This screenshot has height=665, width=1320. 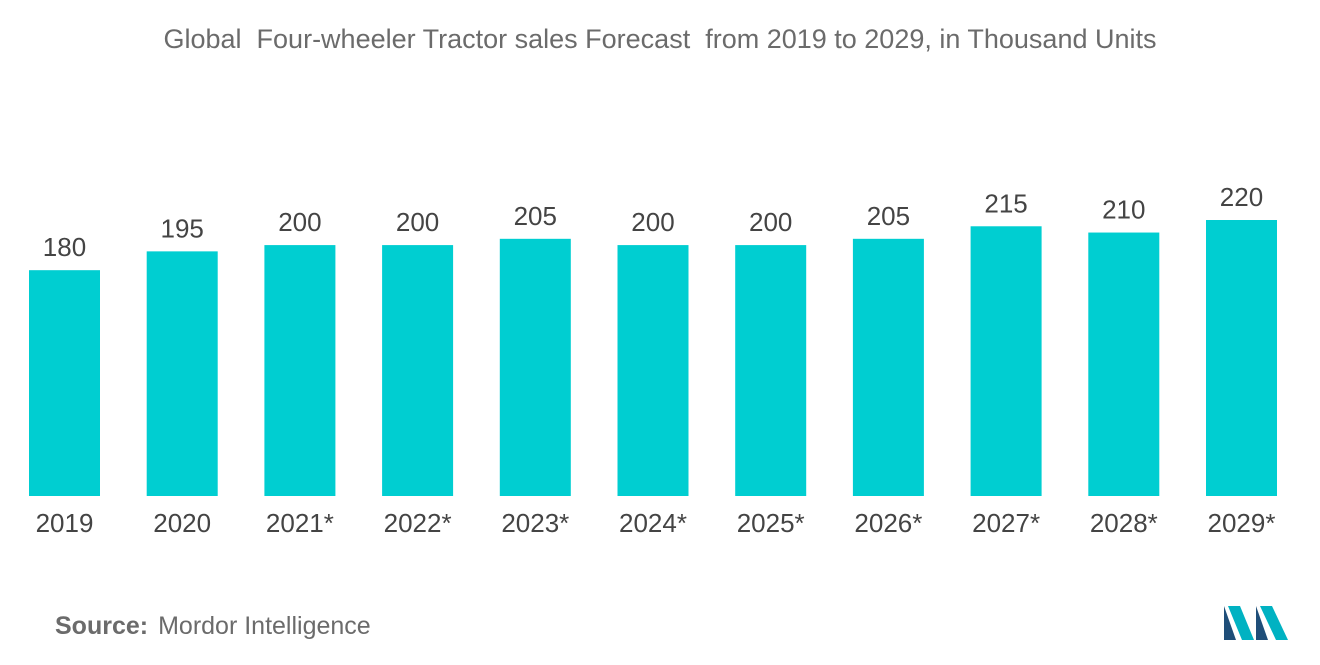 I want to click on bar-2028, so click(x=1124, y=364).